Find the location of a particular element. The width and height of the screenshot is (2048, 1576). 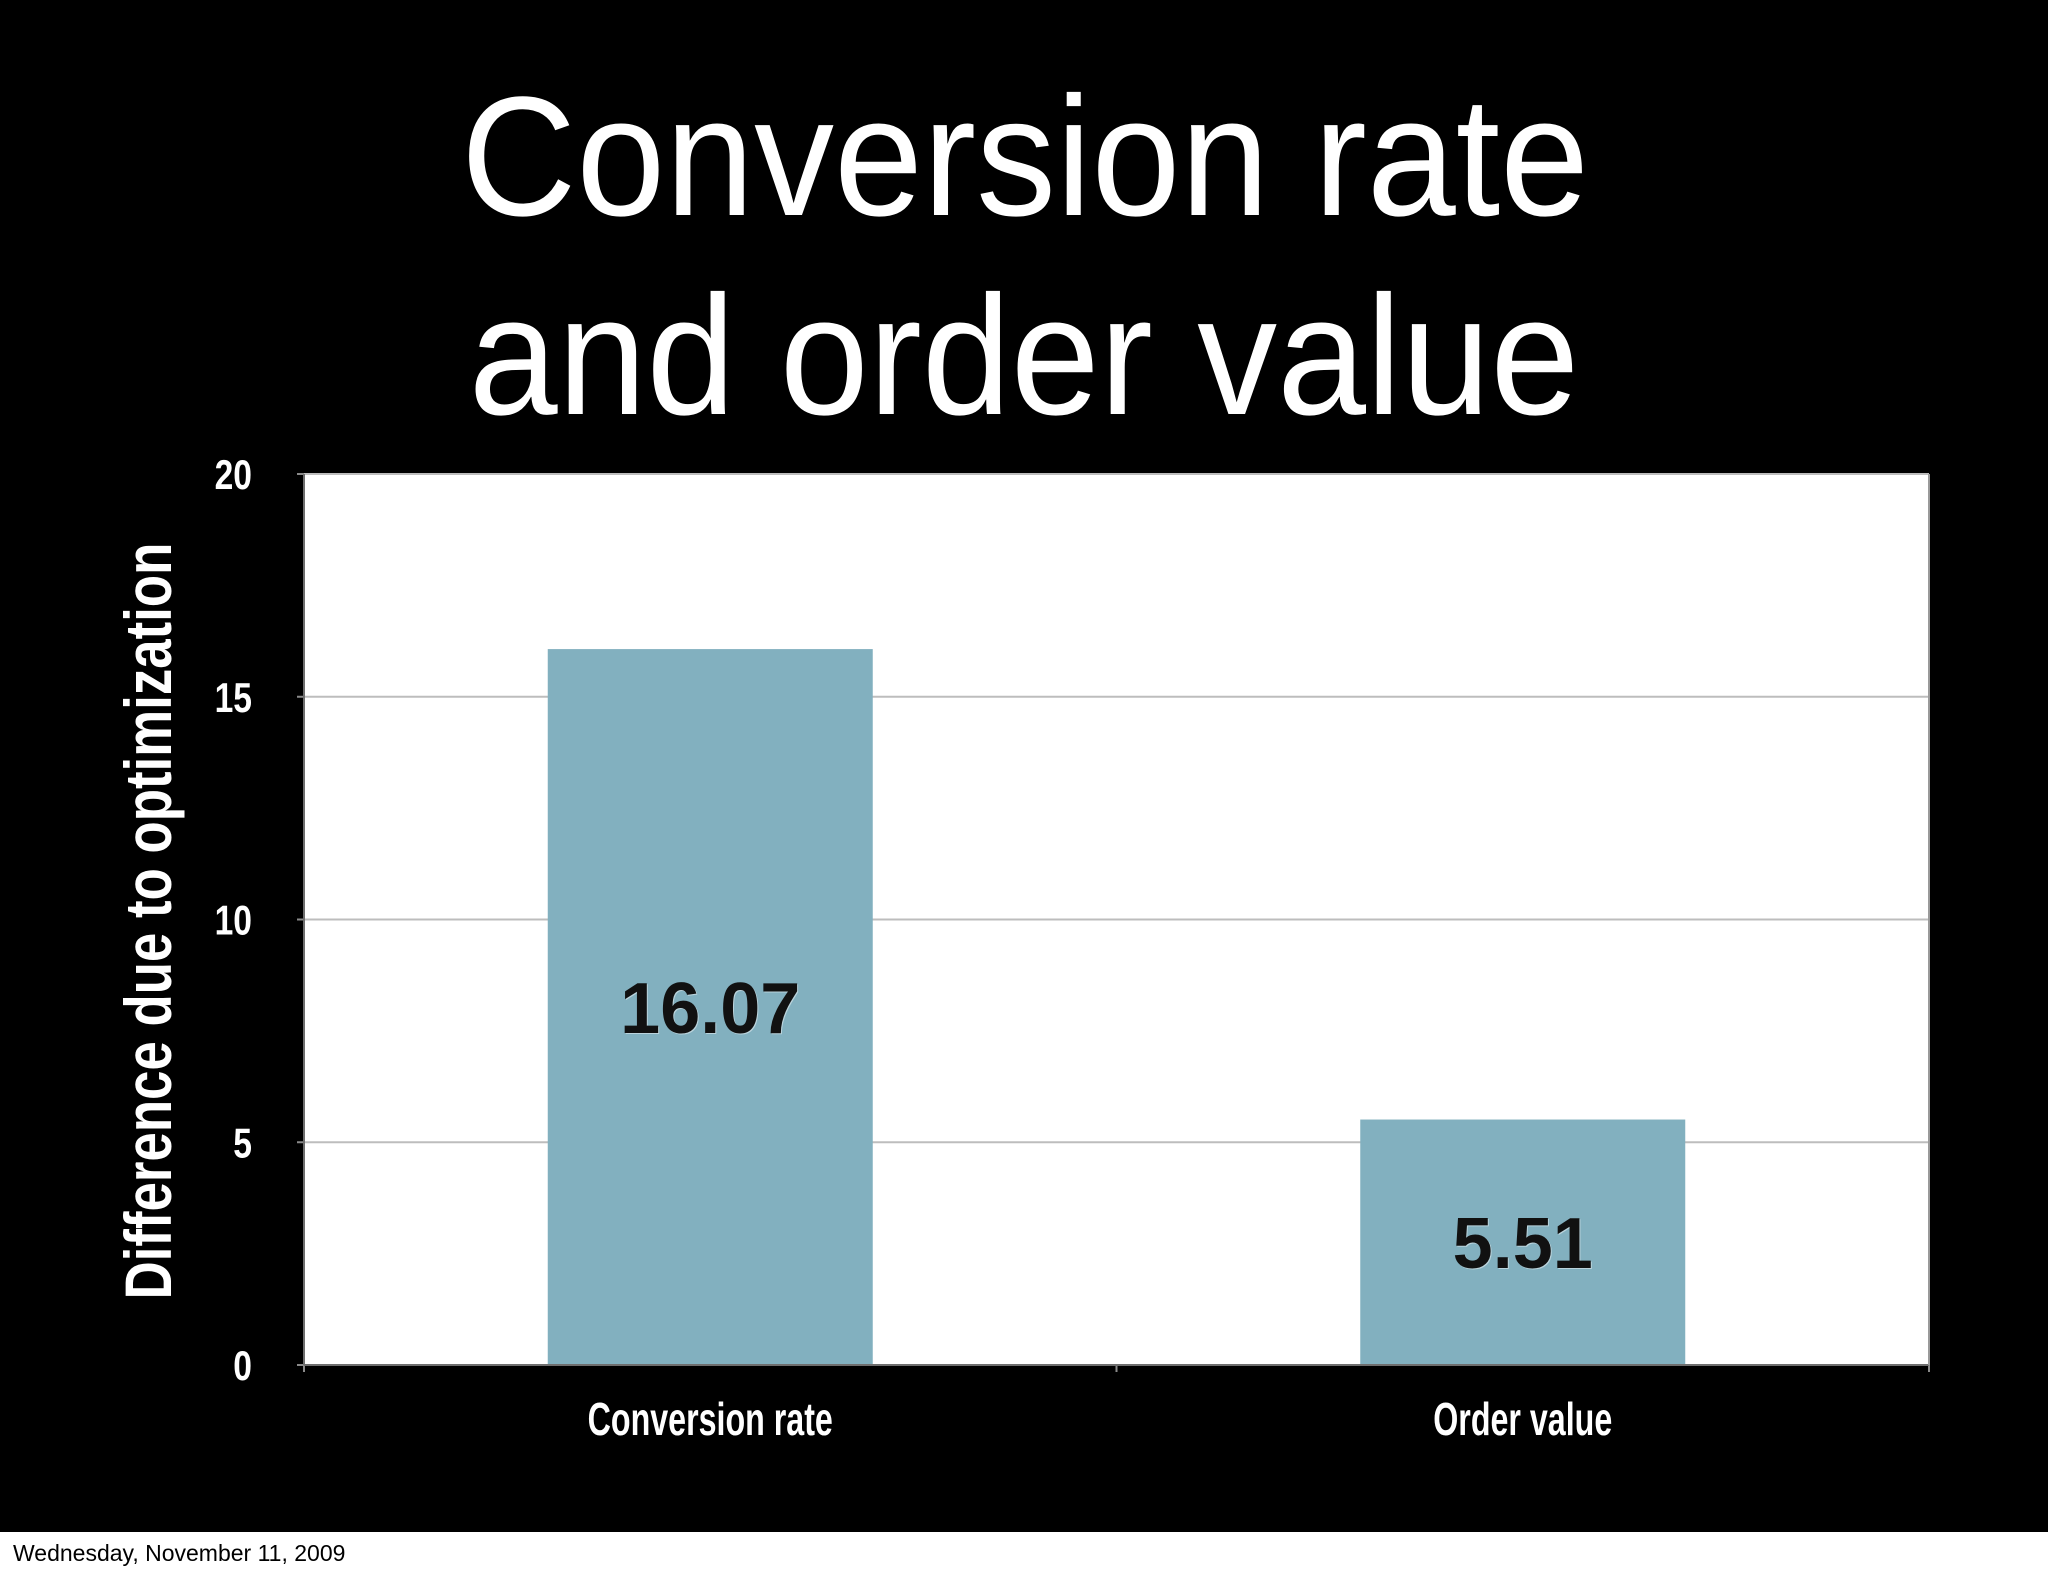

bar-value-label: 5.51 is located at coordinates (1523, 1244).